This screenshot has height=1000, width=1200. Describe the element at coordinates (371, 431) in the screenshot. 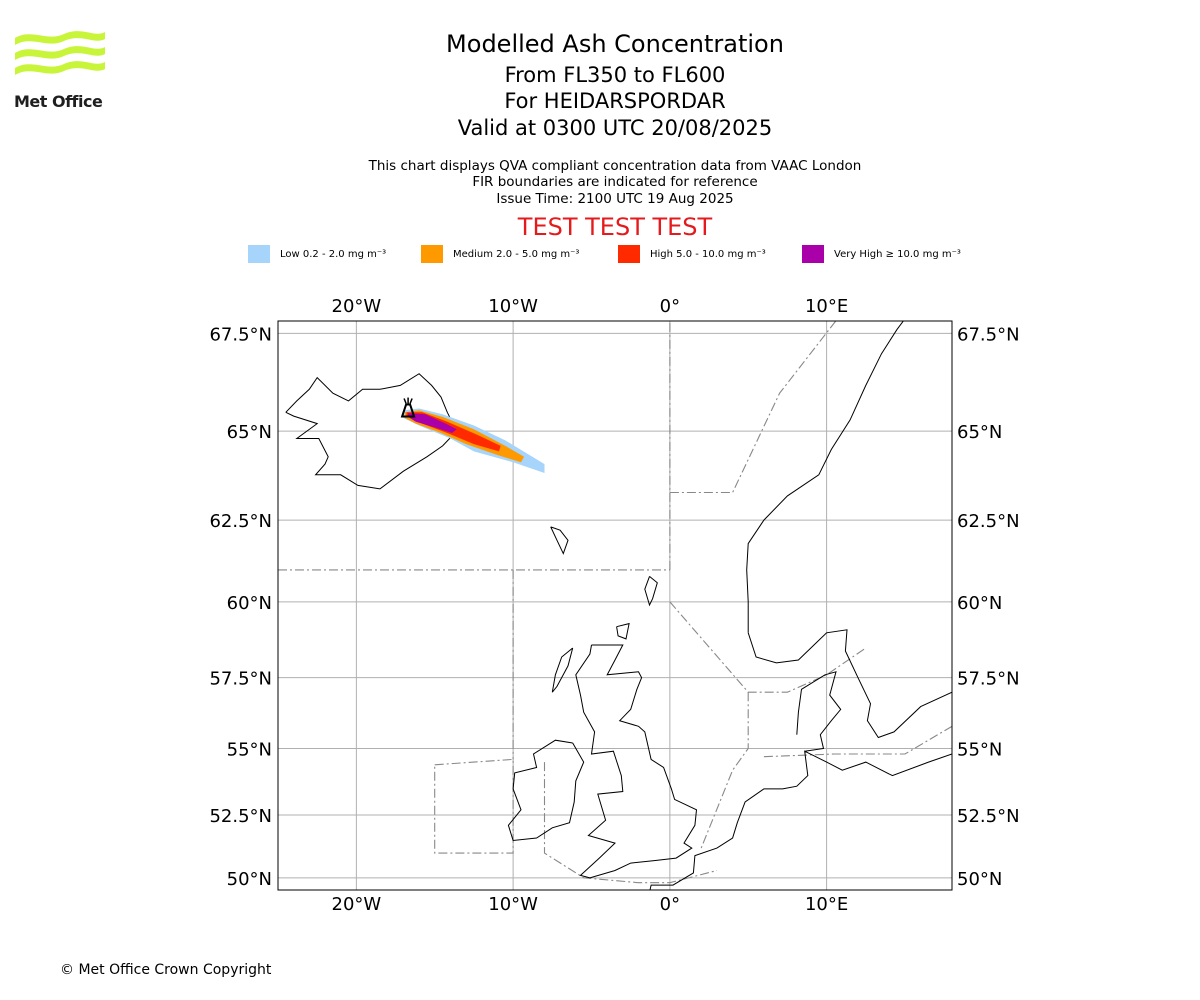

I see `coast-iceland` at that location.